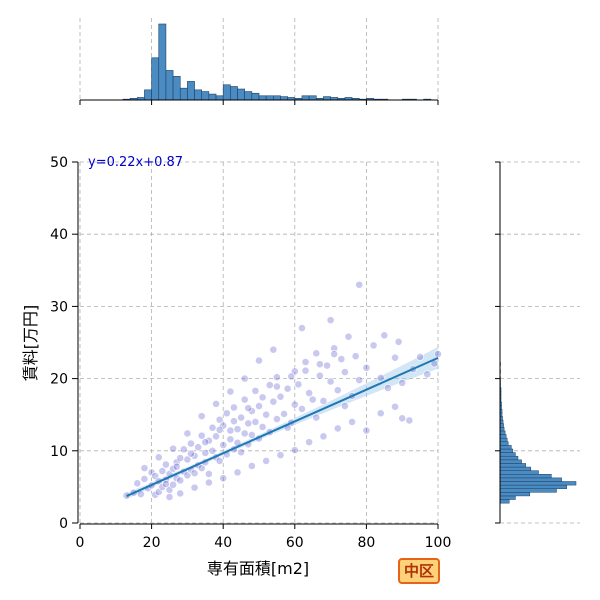 This screenshot has height=600, width=600. What do you see at coordinates (258, 568) in the screenshot?
I see `x-axis-label: 専有面積[m2]` at bounding box center [258, 568].